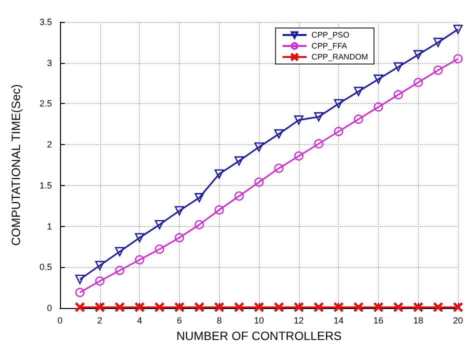 The height and width of the screenshot is (348, 474). I want to click on y-tick-label: 3.5, so click(45, 22).